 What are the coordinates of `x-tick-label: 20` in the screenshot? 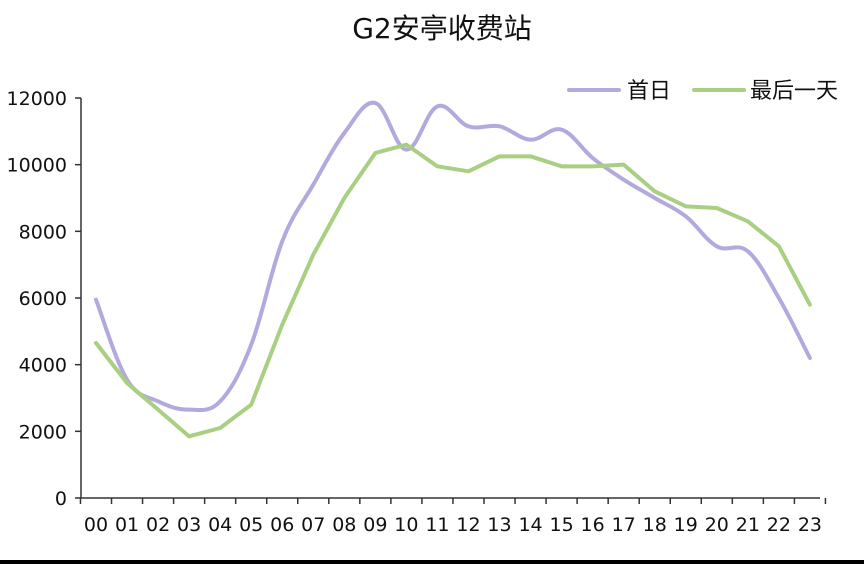 It's located at (717, 525).